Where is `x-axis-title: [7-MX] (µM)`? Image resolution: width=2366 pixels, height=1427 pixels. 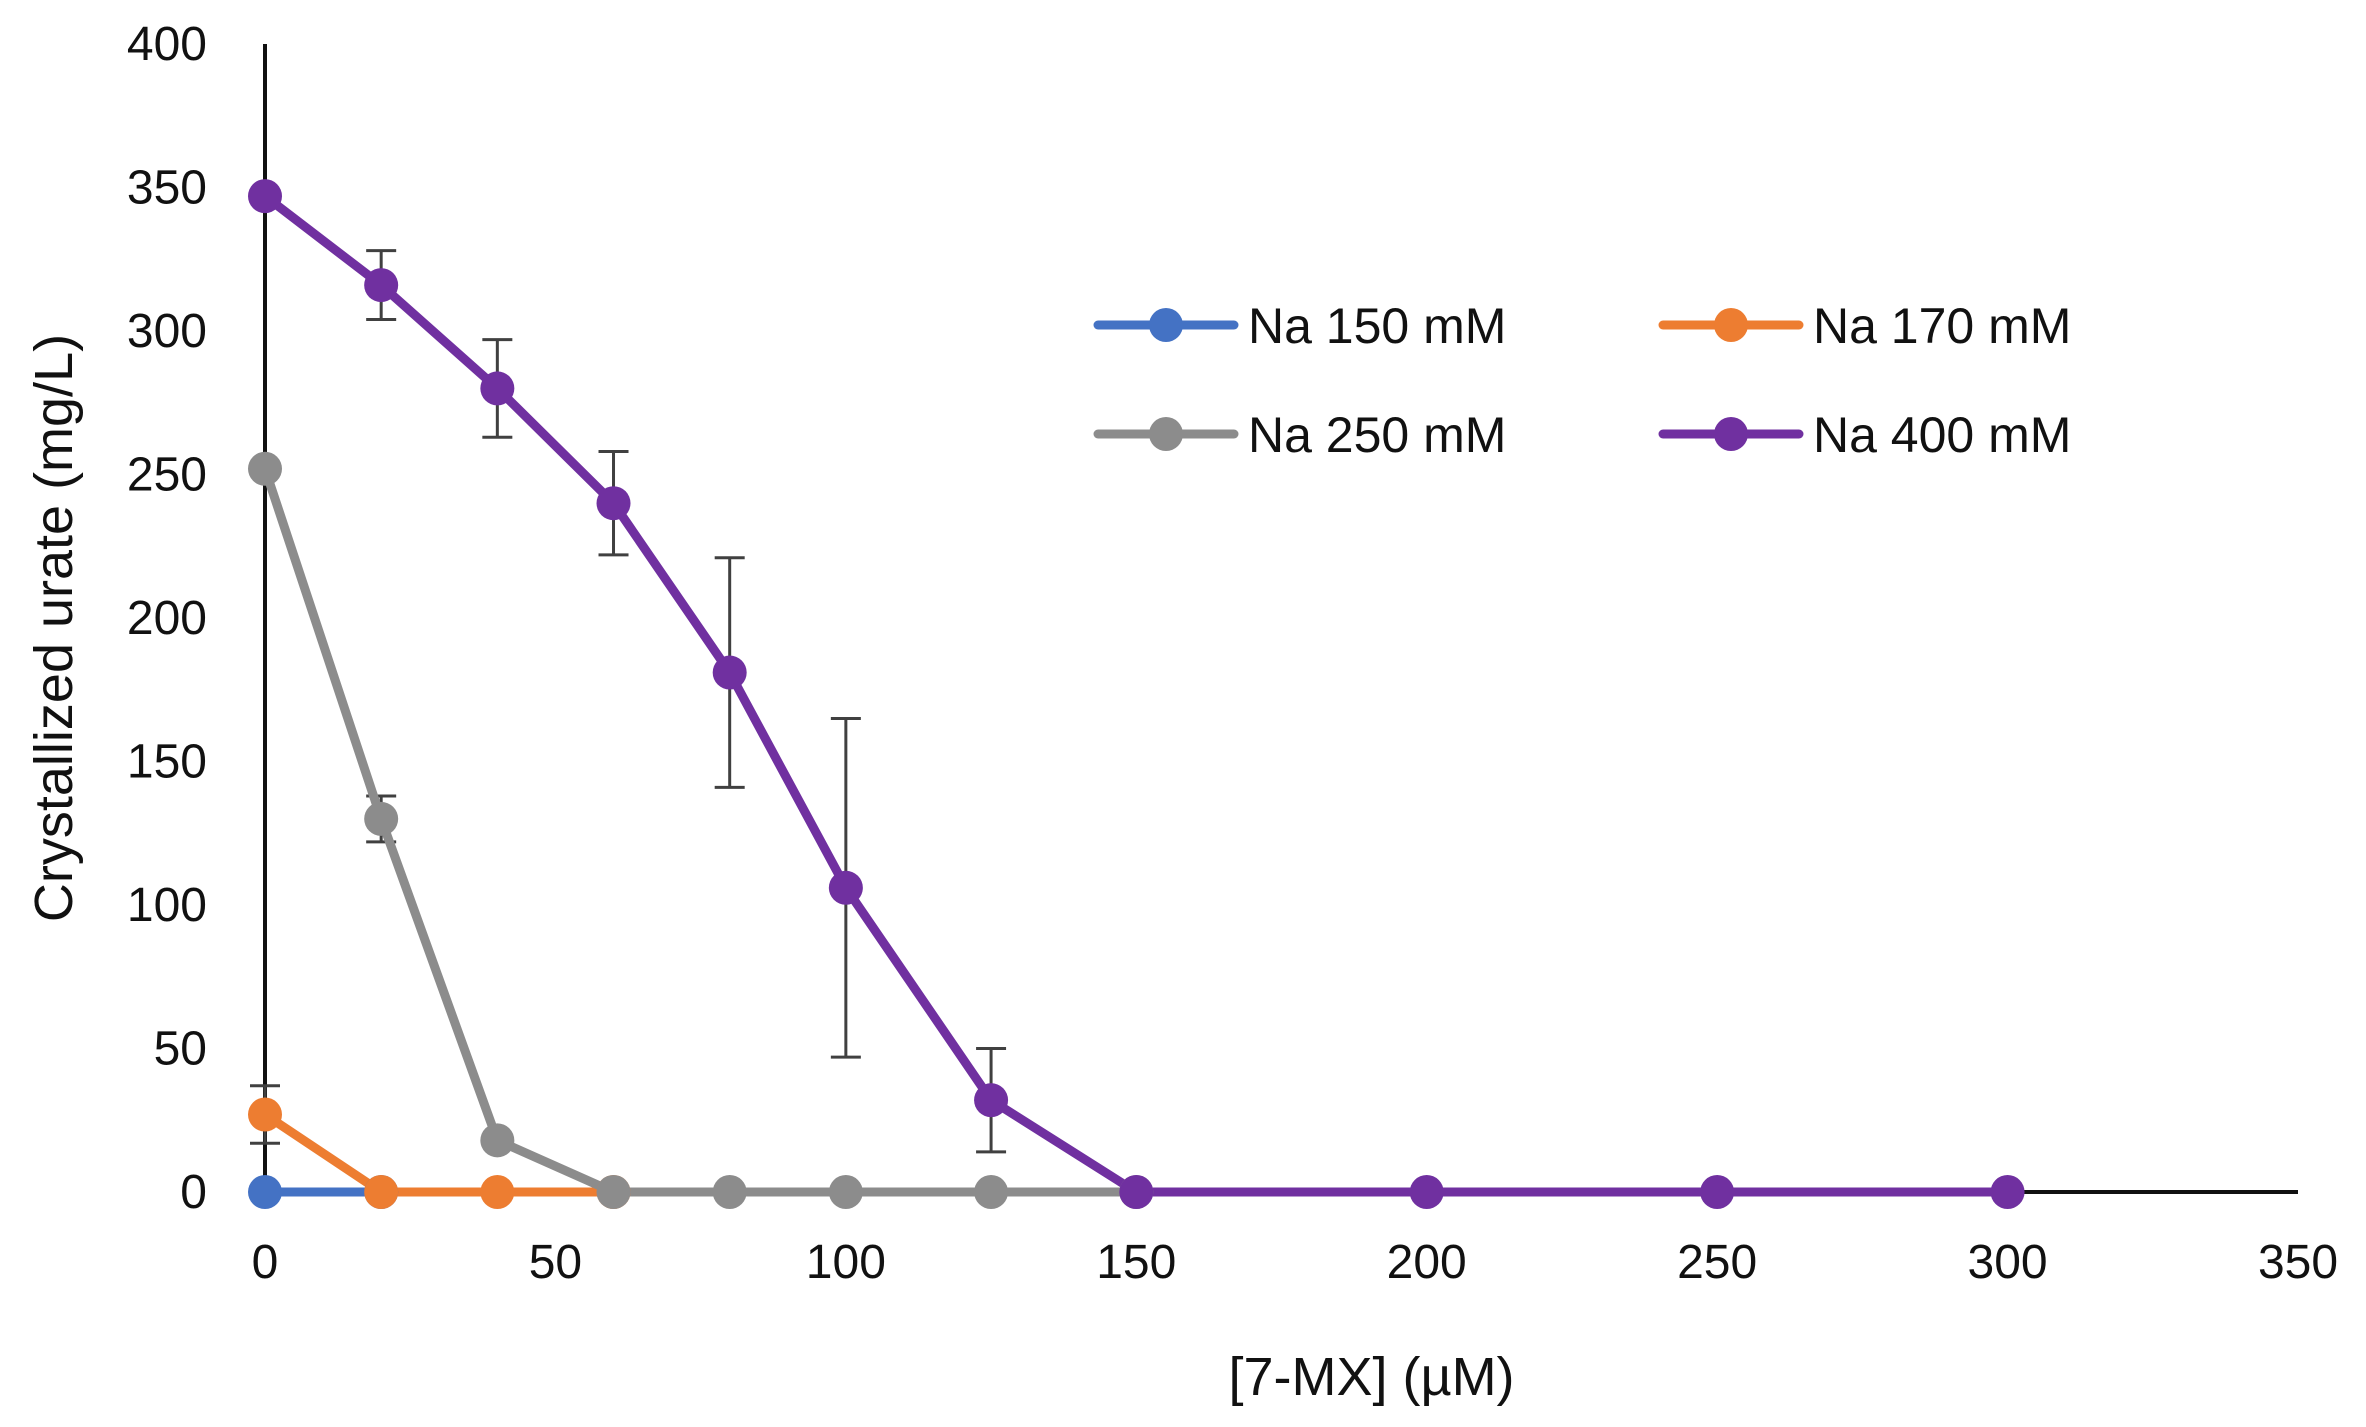 x-axis-title: [7-MX] (µM) is located at coordinates (1371, 1377).